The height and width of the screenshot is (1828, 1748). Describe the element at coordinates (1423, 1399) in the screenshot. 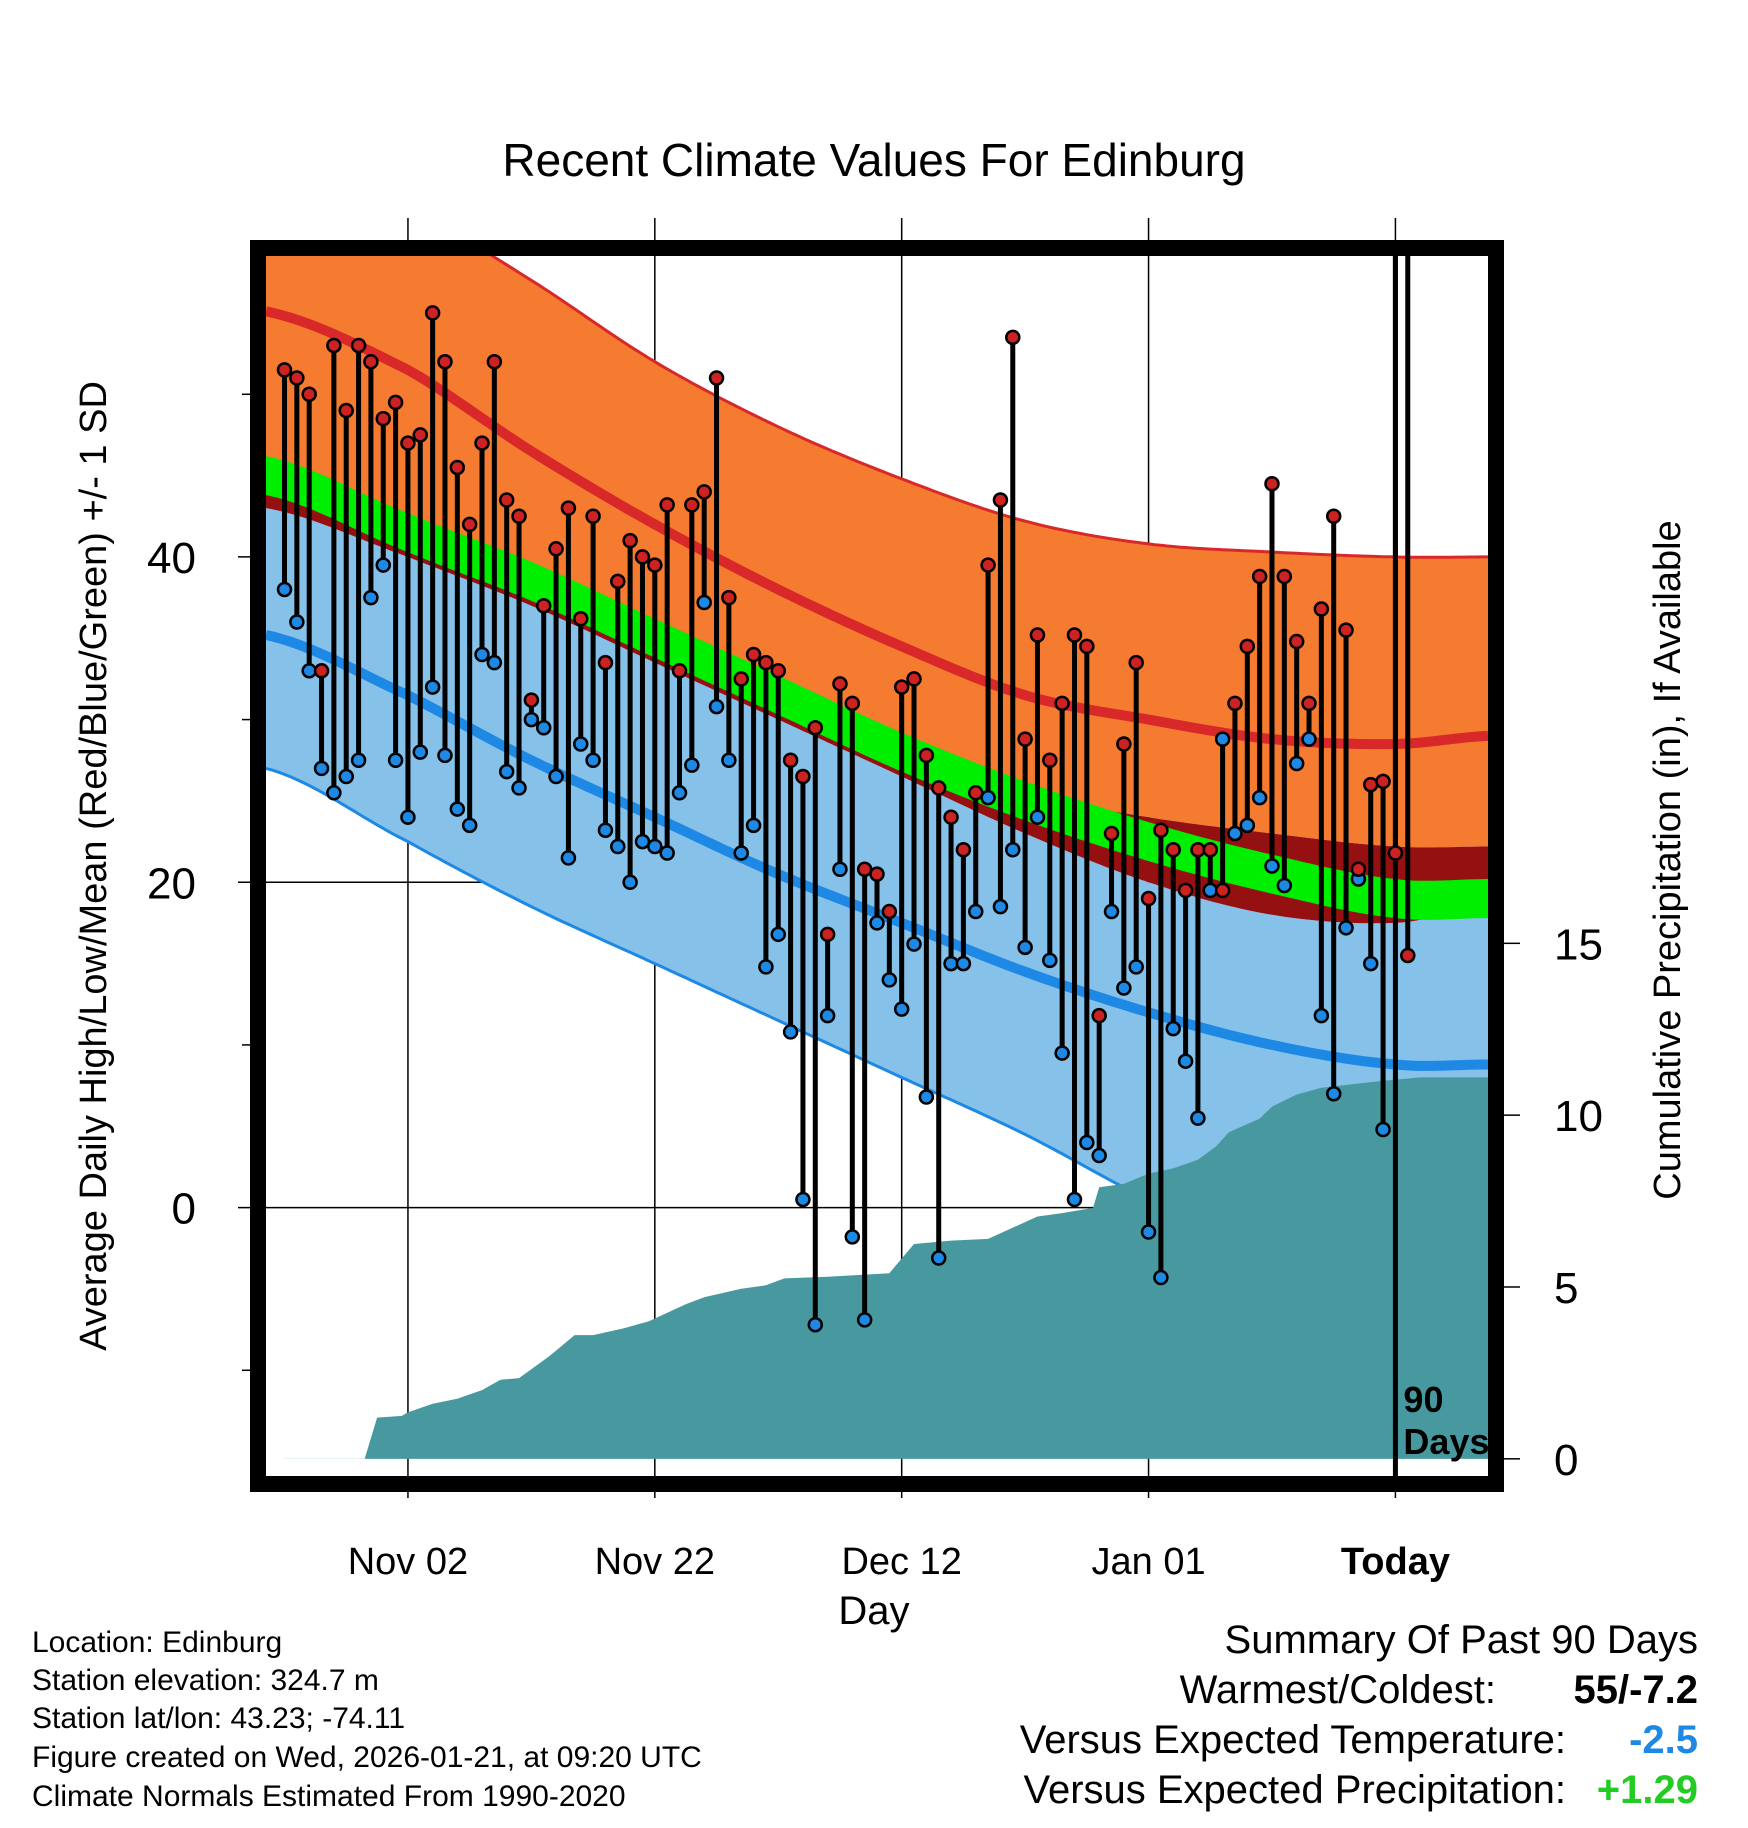

I see `today-label-number: 90` at that location.